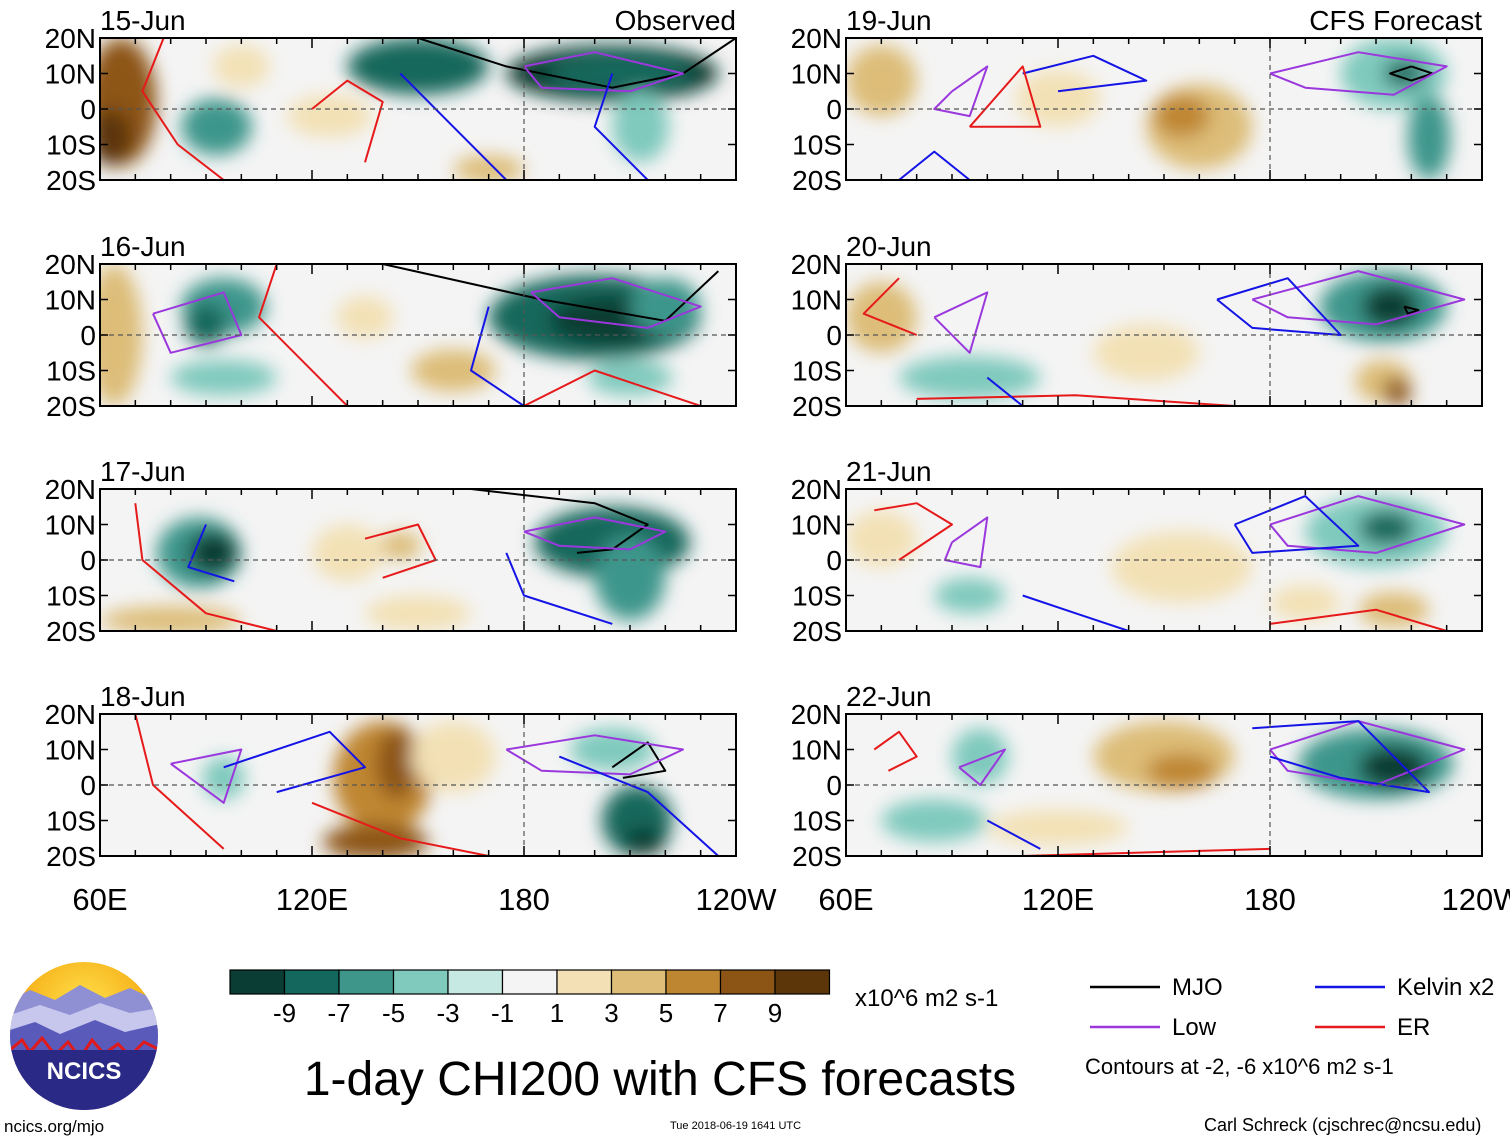 This screenshot has width=1510, height=1142. Describe the element at coordinates (1343, 1125) in the screenshot. I see `credit: Carl Schreck (cjschrec@ncsu.edu)` at that location.